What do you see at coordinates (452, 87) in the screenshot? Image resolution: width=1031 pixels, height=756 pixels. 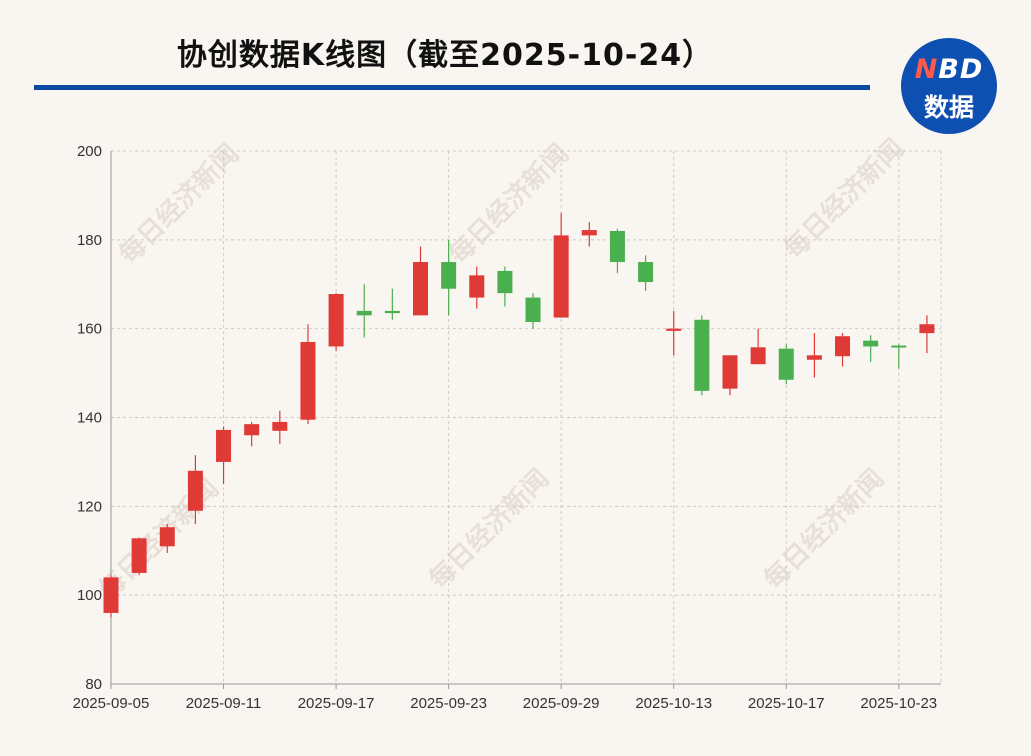 I see `title-underline` at bounding box center [452, 87].